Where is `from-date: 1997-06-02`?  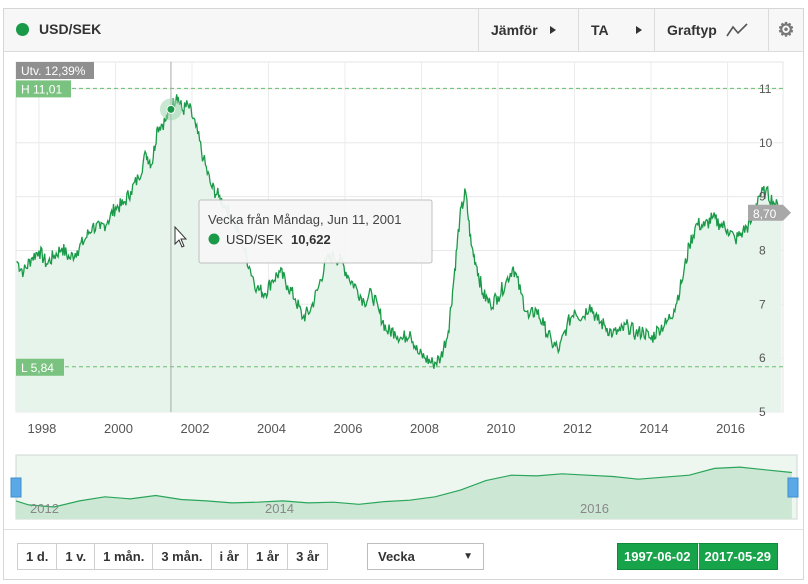 from-date: 1997-06-02 is located at coordinates (657, 556).